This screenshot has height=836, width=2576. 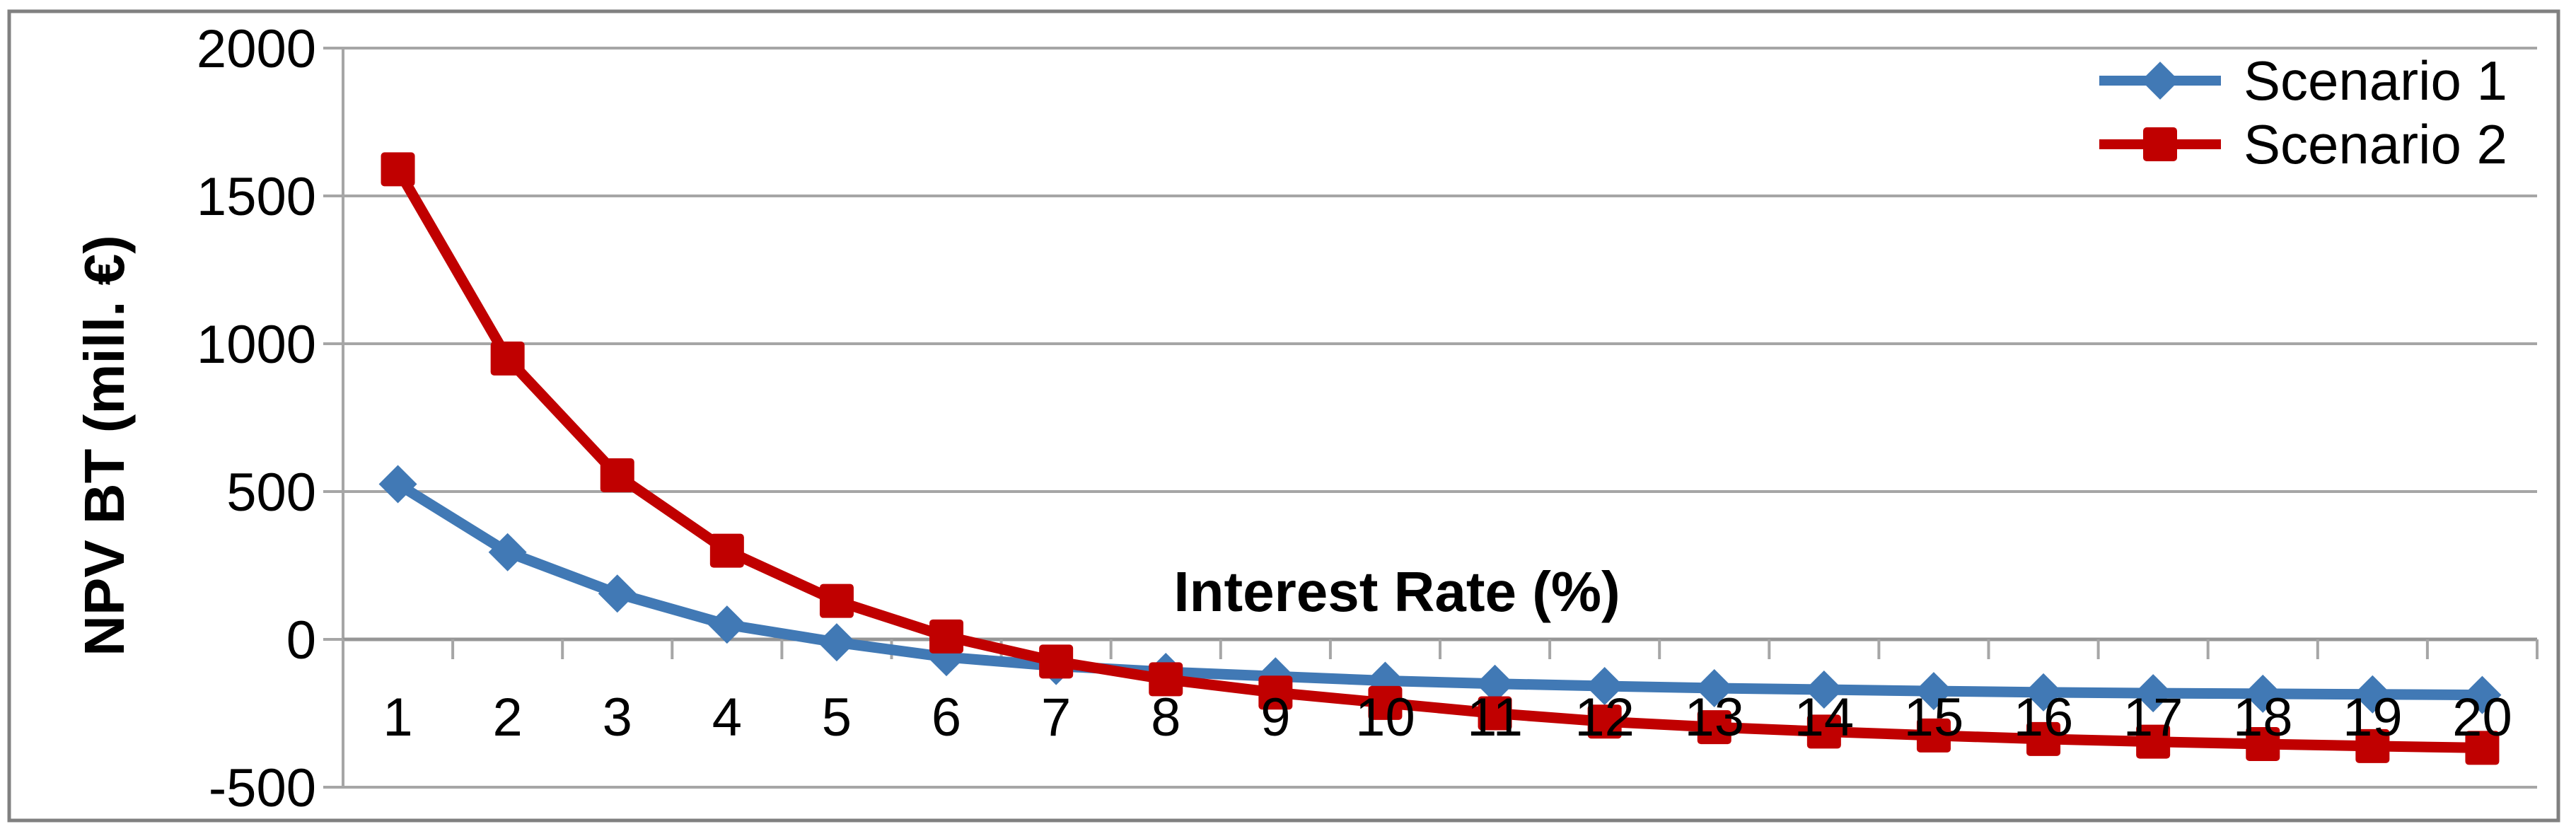 I want to click on x-tick-label: 11, so click(x=1495, y=717).